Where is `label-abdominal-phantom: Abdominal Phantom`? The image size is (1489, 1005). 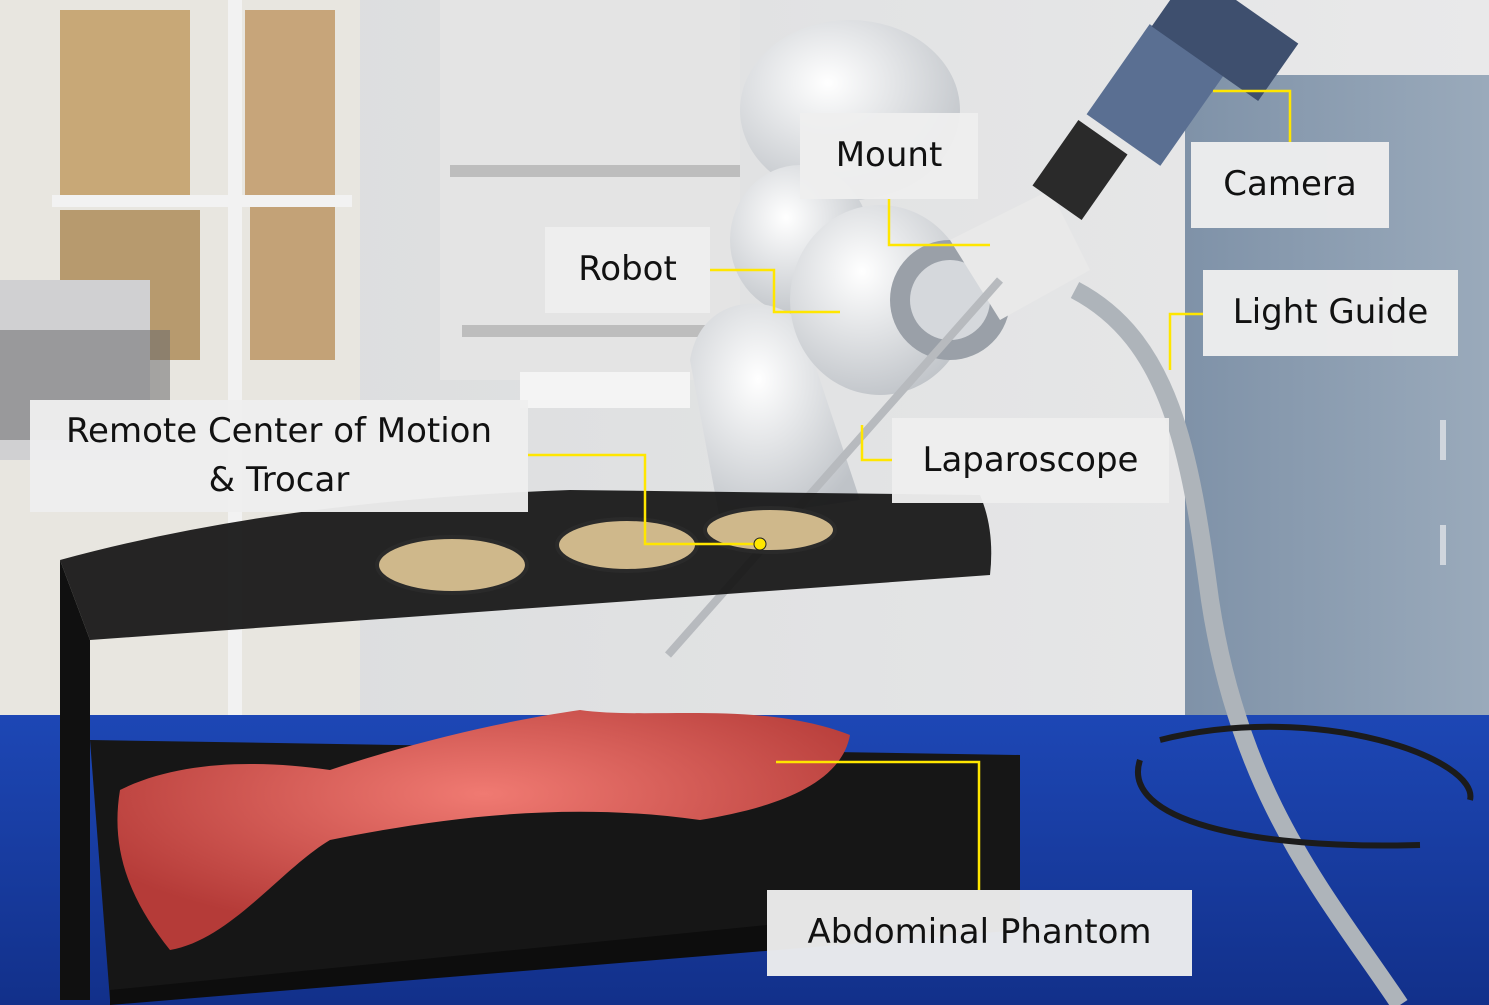
label-abdominal-phantom: Abdominal Phantom is located at coordinates (979, 933).